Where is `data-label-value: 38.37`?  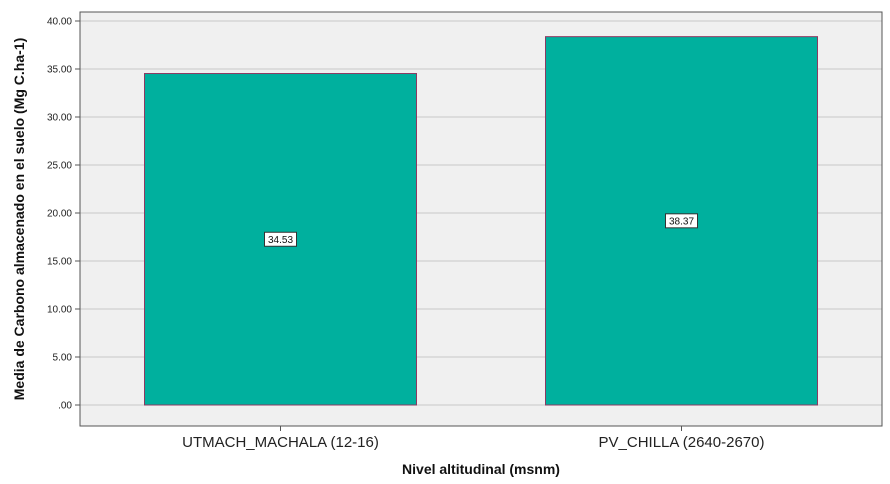 data-label-value: 38.37 is located at coordinates (681, 221).